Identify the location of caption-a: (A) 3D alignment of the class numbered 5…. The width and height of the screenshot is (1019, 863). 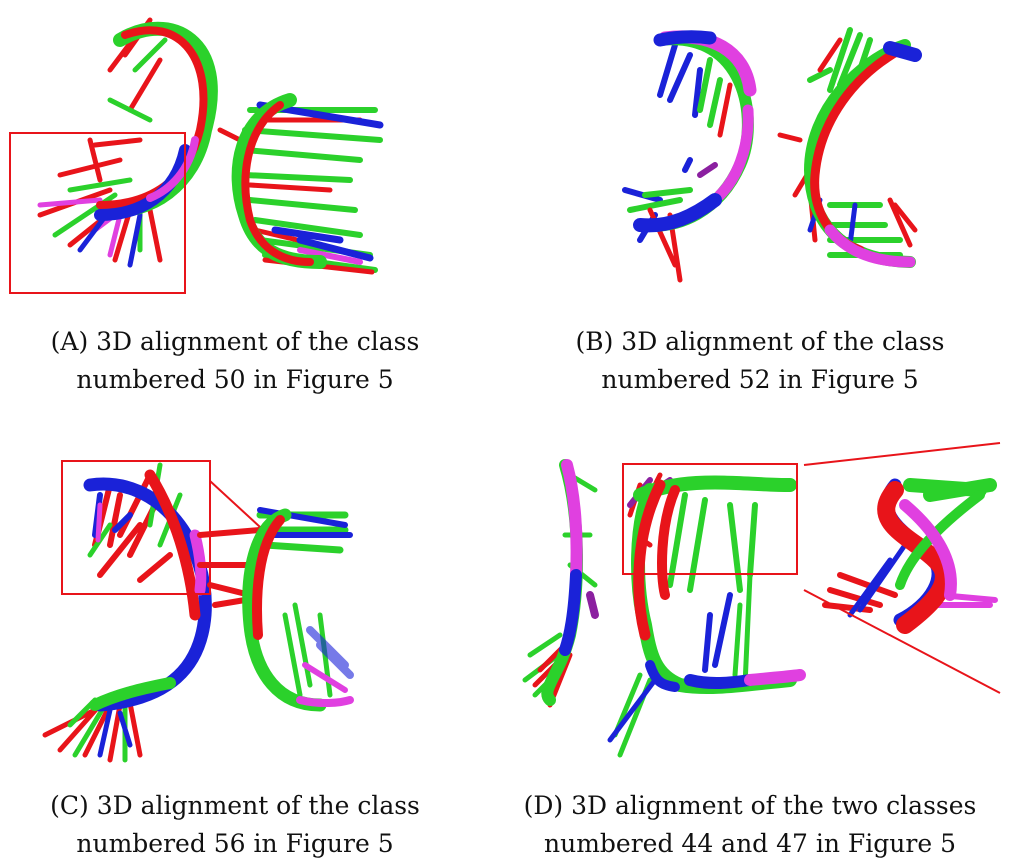
(235, 360).